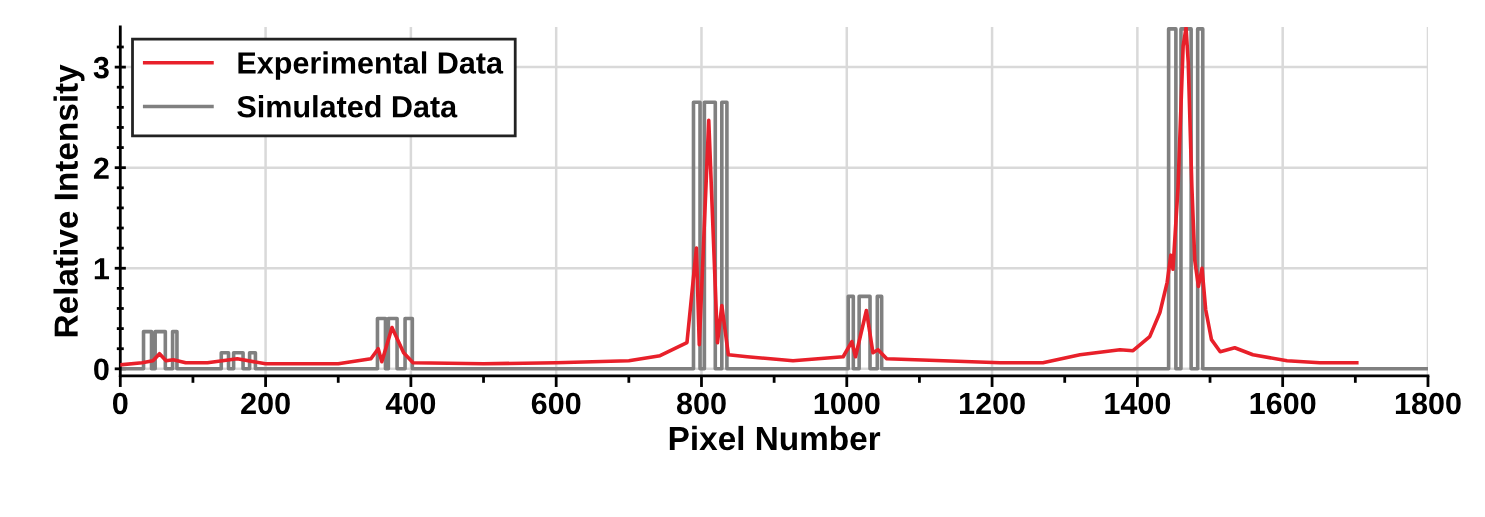 Image resolution: width=1485 pixels, height=517 pixels. I want to click on x-tick-label: 1000, so click(847, 403).